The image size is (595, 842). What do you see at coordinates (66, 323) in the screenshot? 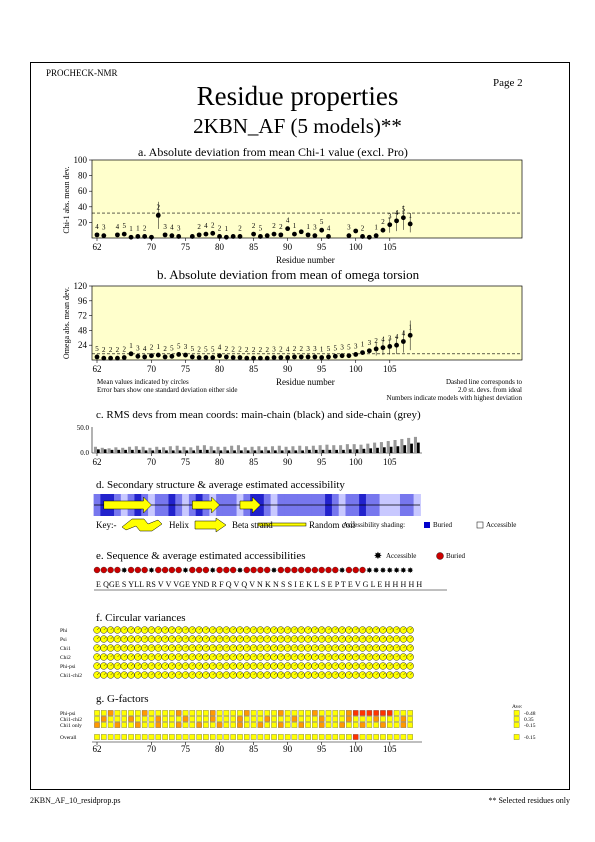
I see `y-axis-label: Omega abs. mean dev.` at bounding box center [66, 323].